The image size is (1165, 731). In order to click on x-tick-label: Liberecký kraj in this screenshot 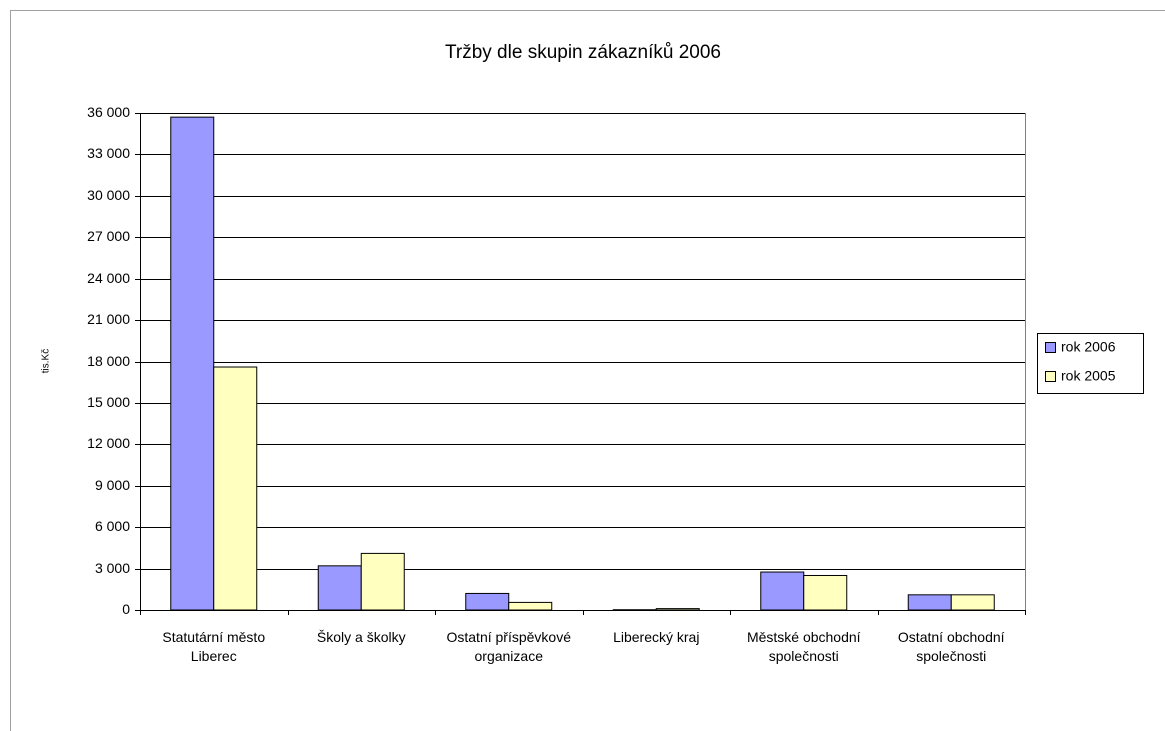, I will do `click(656, 637)`.